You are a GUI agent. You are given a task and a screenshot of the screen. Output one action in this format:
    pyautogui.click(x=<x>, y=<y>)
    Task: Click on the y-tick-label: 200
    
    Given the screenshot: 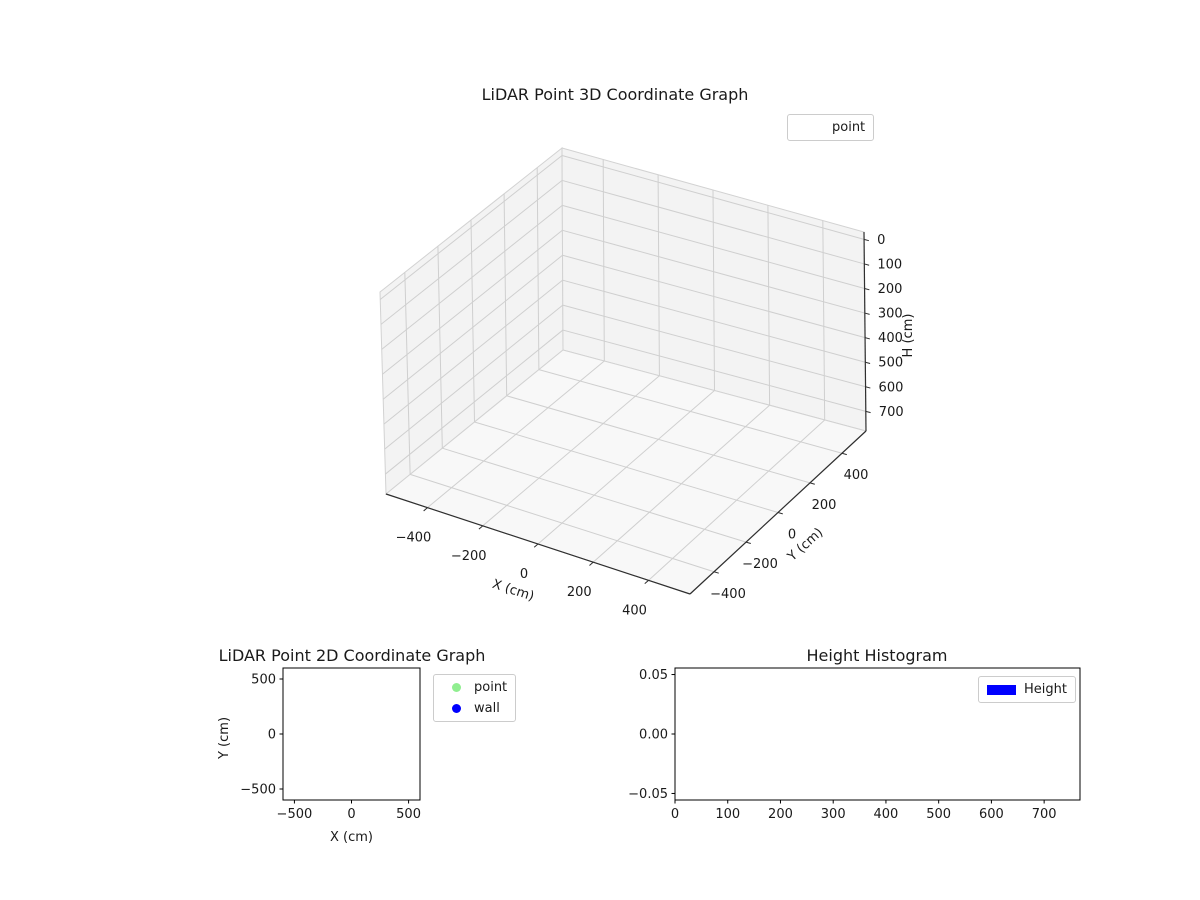 What is the action you would take?
    pyautogui.click(x=824, y=505)
    